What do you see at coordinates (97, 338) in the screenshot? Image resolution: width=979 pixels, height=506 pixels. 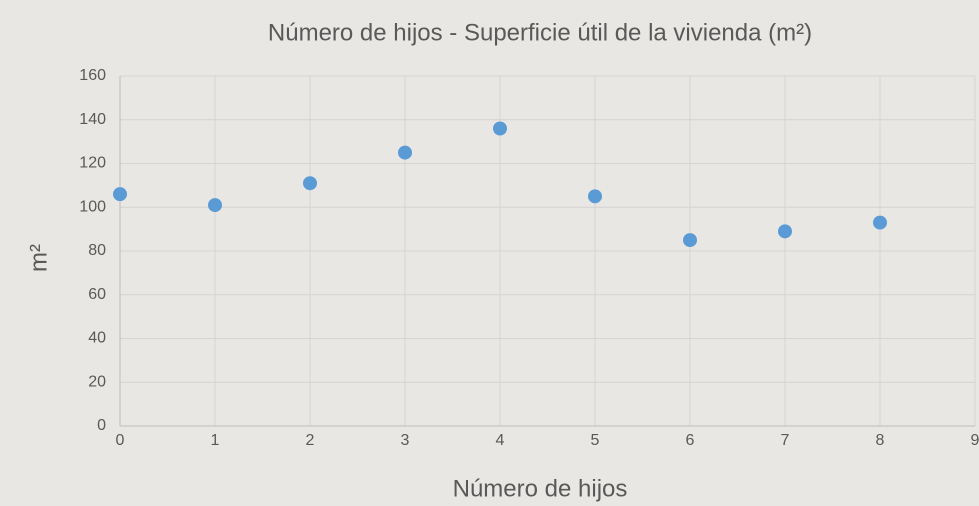 I see `y-tick-label: 40` at bounding box center [97, 338].